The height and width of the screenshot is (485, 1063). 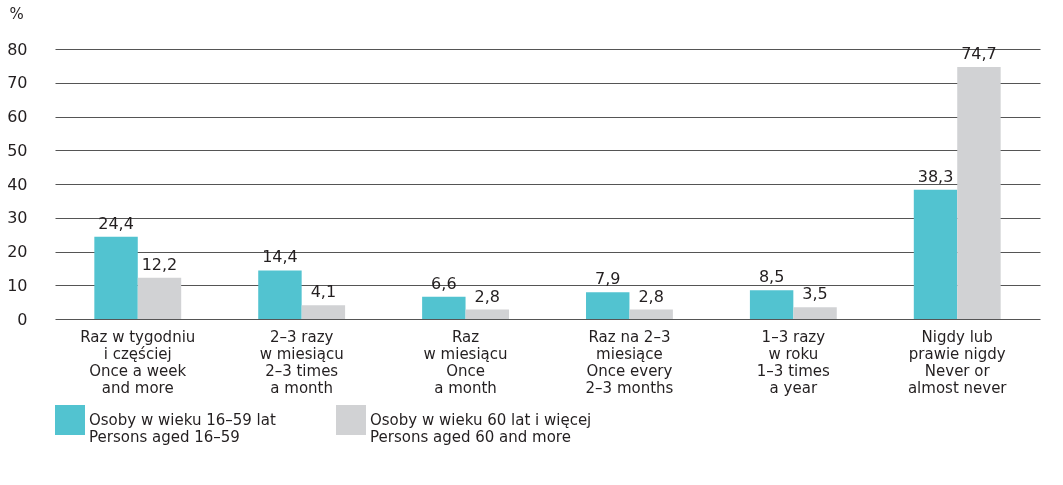 I want to click on y-tick-label: 0, so click(x=22, y=319).